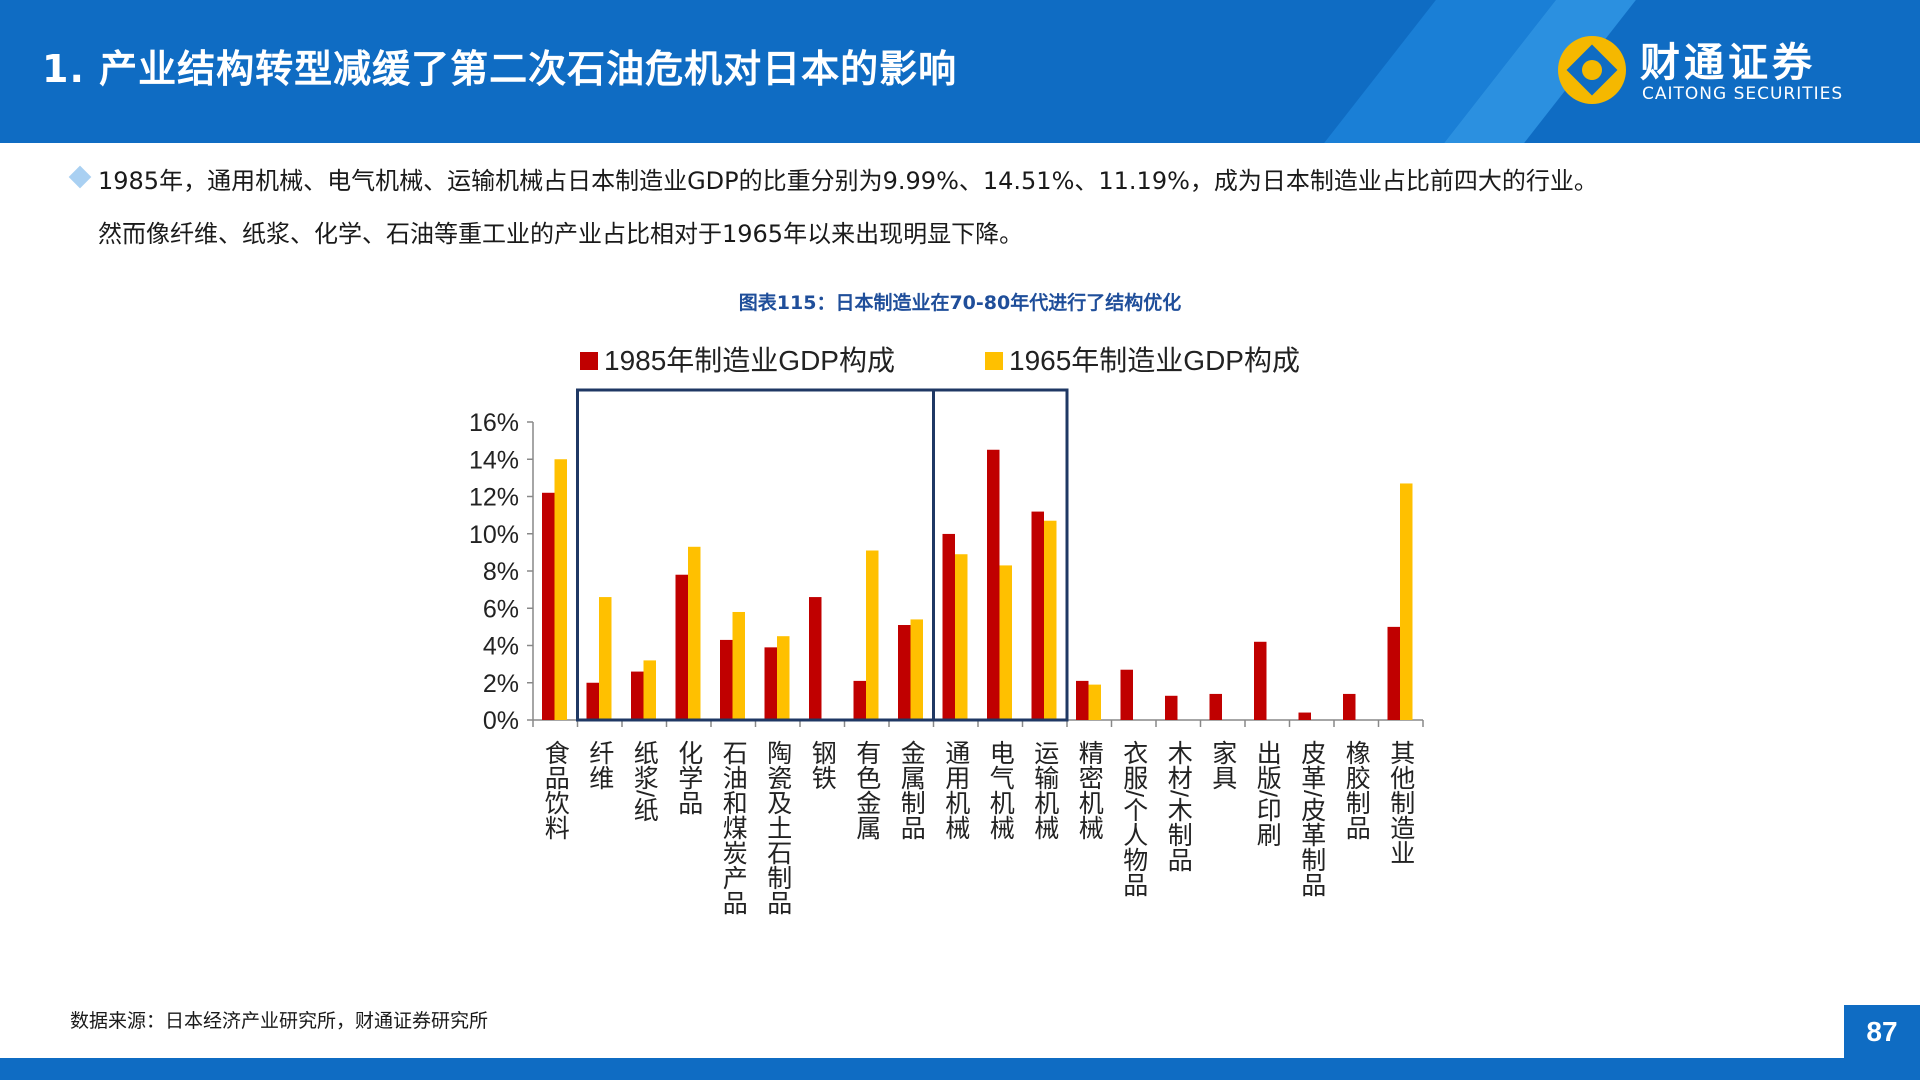  Describe the element at coordinates (956, 790) in the screenshot. I see `x-category-label: 通用机械` at that location.